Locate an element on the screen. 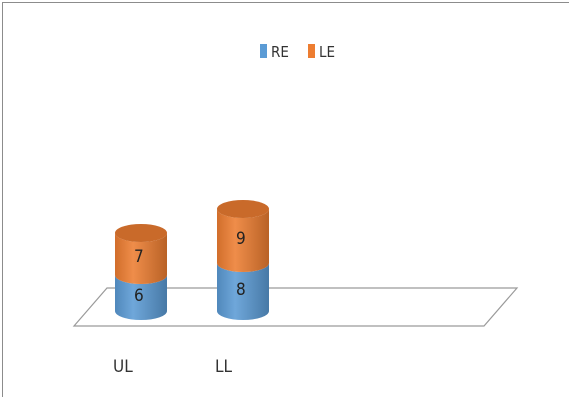  legend: RE LE is located at coordinates (297, 52).